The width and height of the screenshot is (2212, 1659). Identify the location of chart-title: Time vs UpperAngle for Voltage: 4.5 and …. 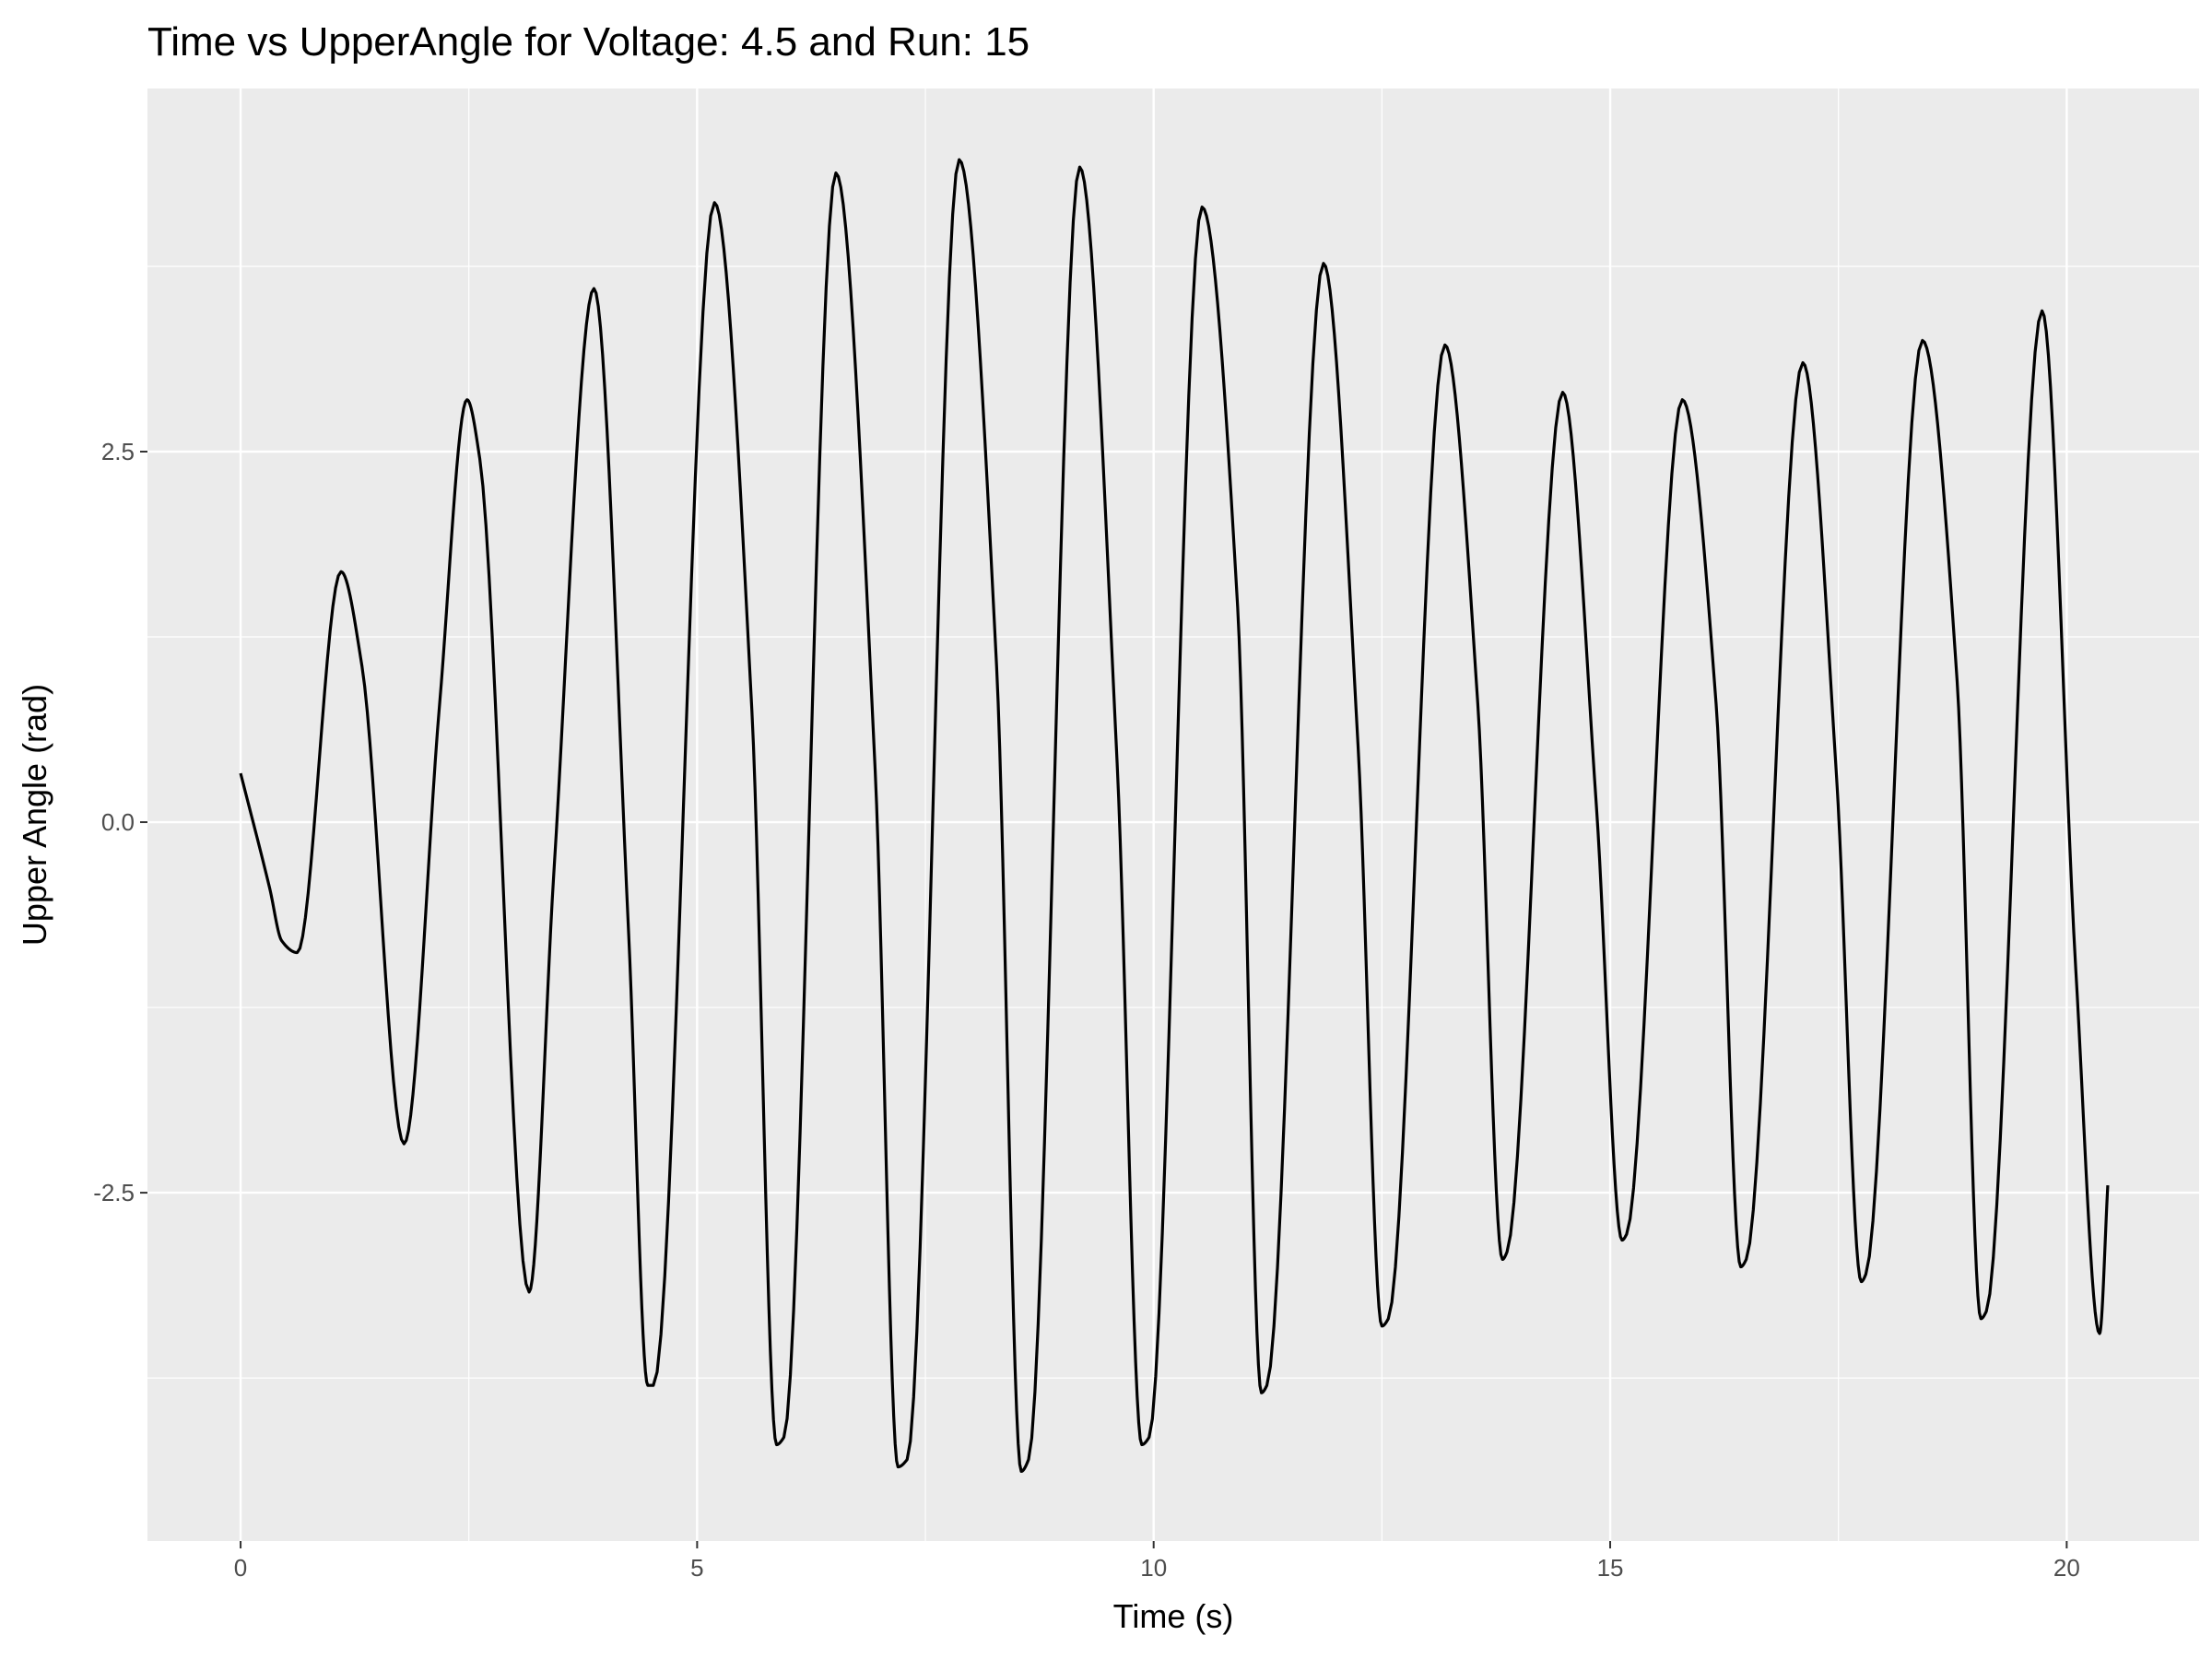
(588, 42).